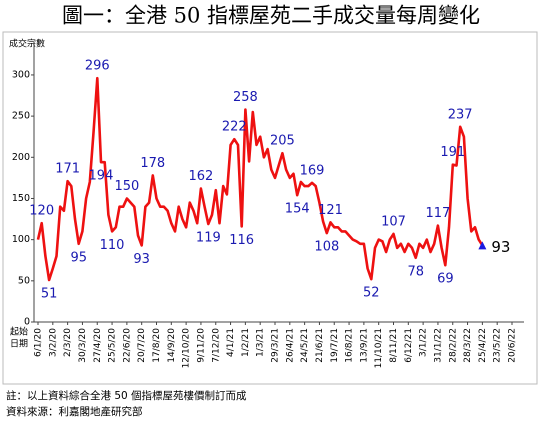  Describe the element at coordinates (438, 345) in the screenshot. I see `x-tick-label: 31/1/22` at that location.